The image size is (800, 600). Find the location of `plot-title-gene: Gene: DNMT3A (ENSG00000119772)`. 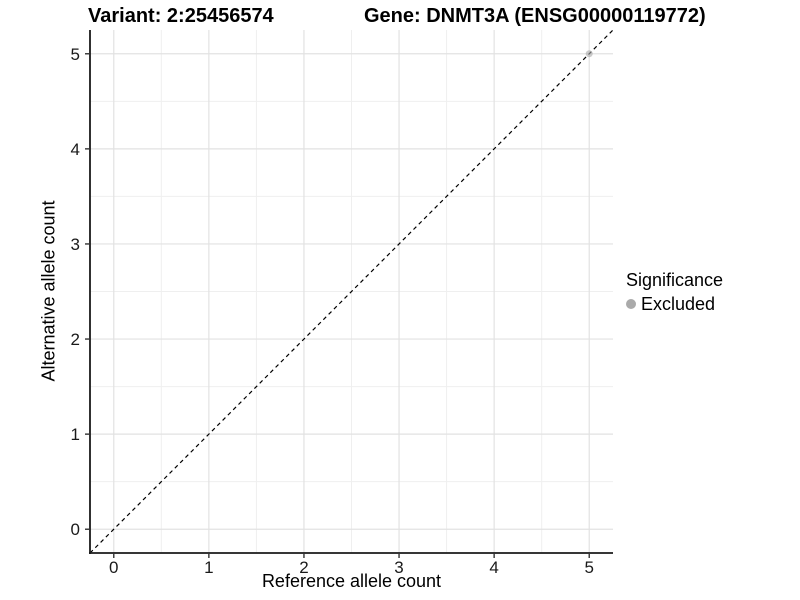

plot-title-gene: Gene: DNMT3A (ENSG00000119772) is located at coordinates (535, 16).